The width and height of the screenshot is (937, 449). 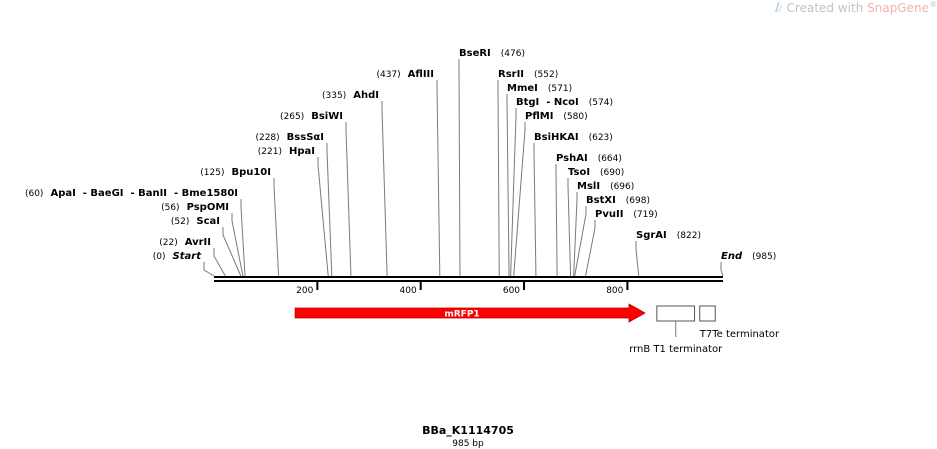 What do you see at coordinates (307, 289) in the screenshot?
I see `ruler-tick-200: 200` at bounding box center [307, 289].